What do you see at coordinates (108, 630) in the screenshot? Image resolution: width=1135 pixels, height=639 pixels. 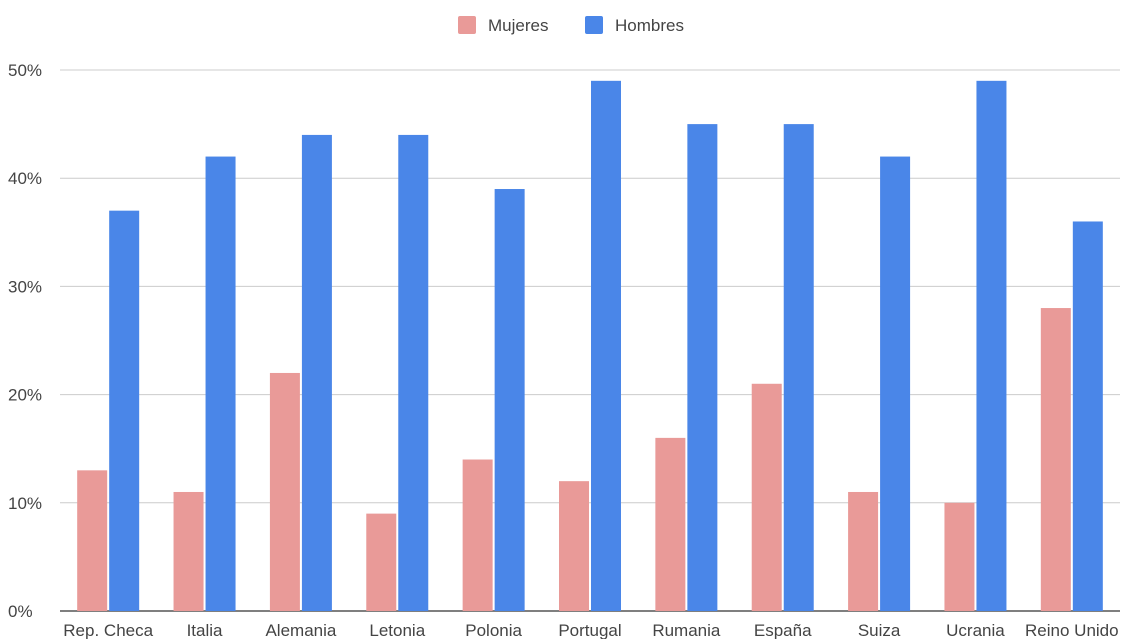 I see `x-tick-label: Rep. Checa` at bounding box center [108, 630].